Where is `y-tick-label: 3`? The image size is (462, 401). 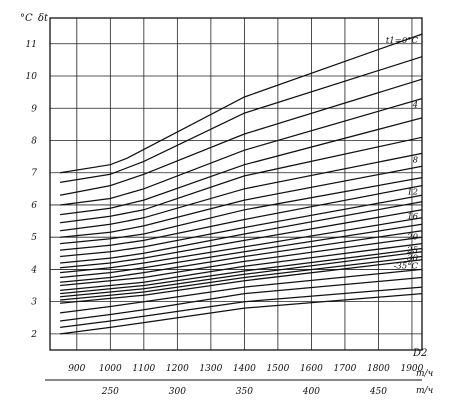 y-tick-label: 3 is located at coordinates (34, 303).